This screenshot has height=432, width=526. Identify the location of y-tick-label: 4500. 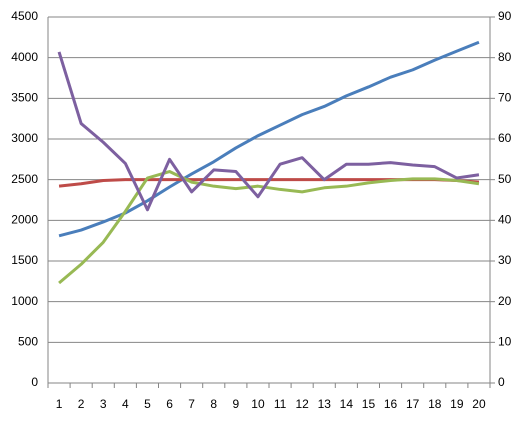
(24, 16).